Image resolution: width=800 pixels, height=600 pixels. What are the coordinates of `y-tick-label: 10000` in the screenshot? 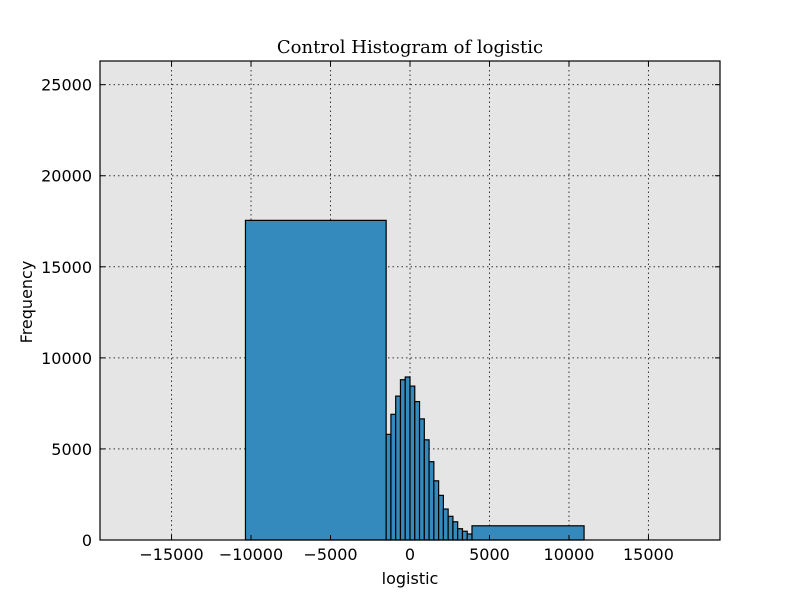 It's located at (66, 358).